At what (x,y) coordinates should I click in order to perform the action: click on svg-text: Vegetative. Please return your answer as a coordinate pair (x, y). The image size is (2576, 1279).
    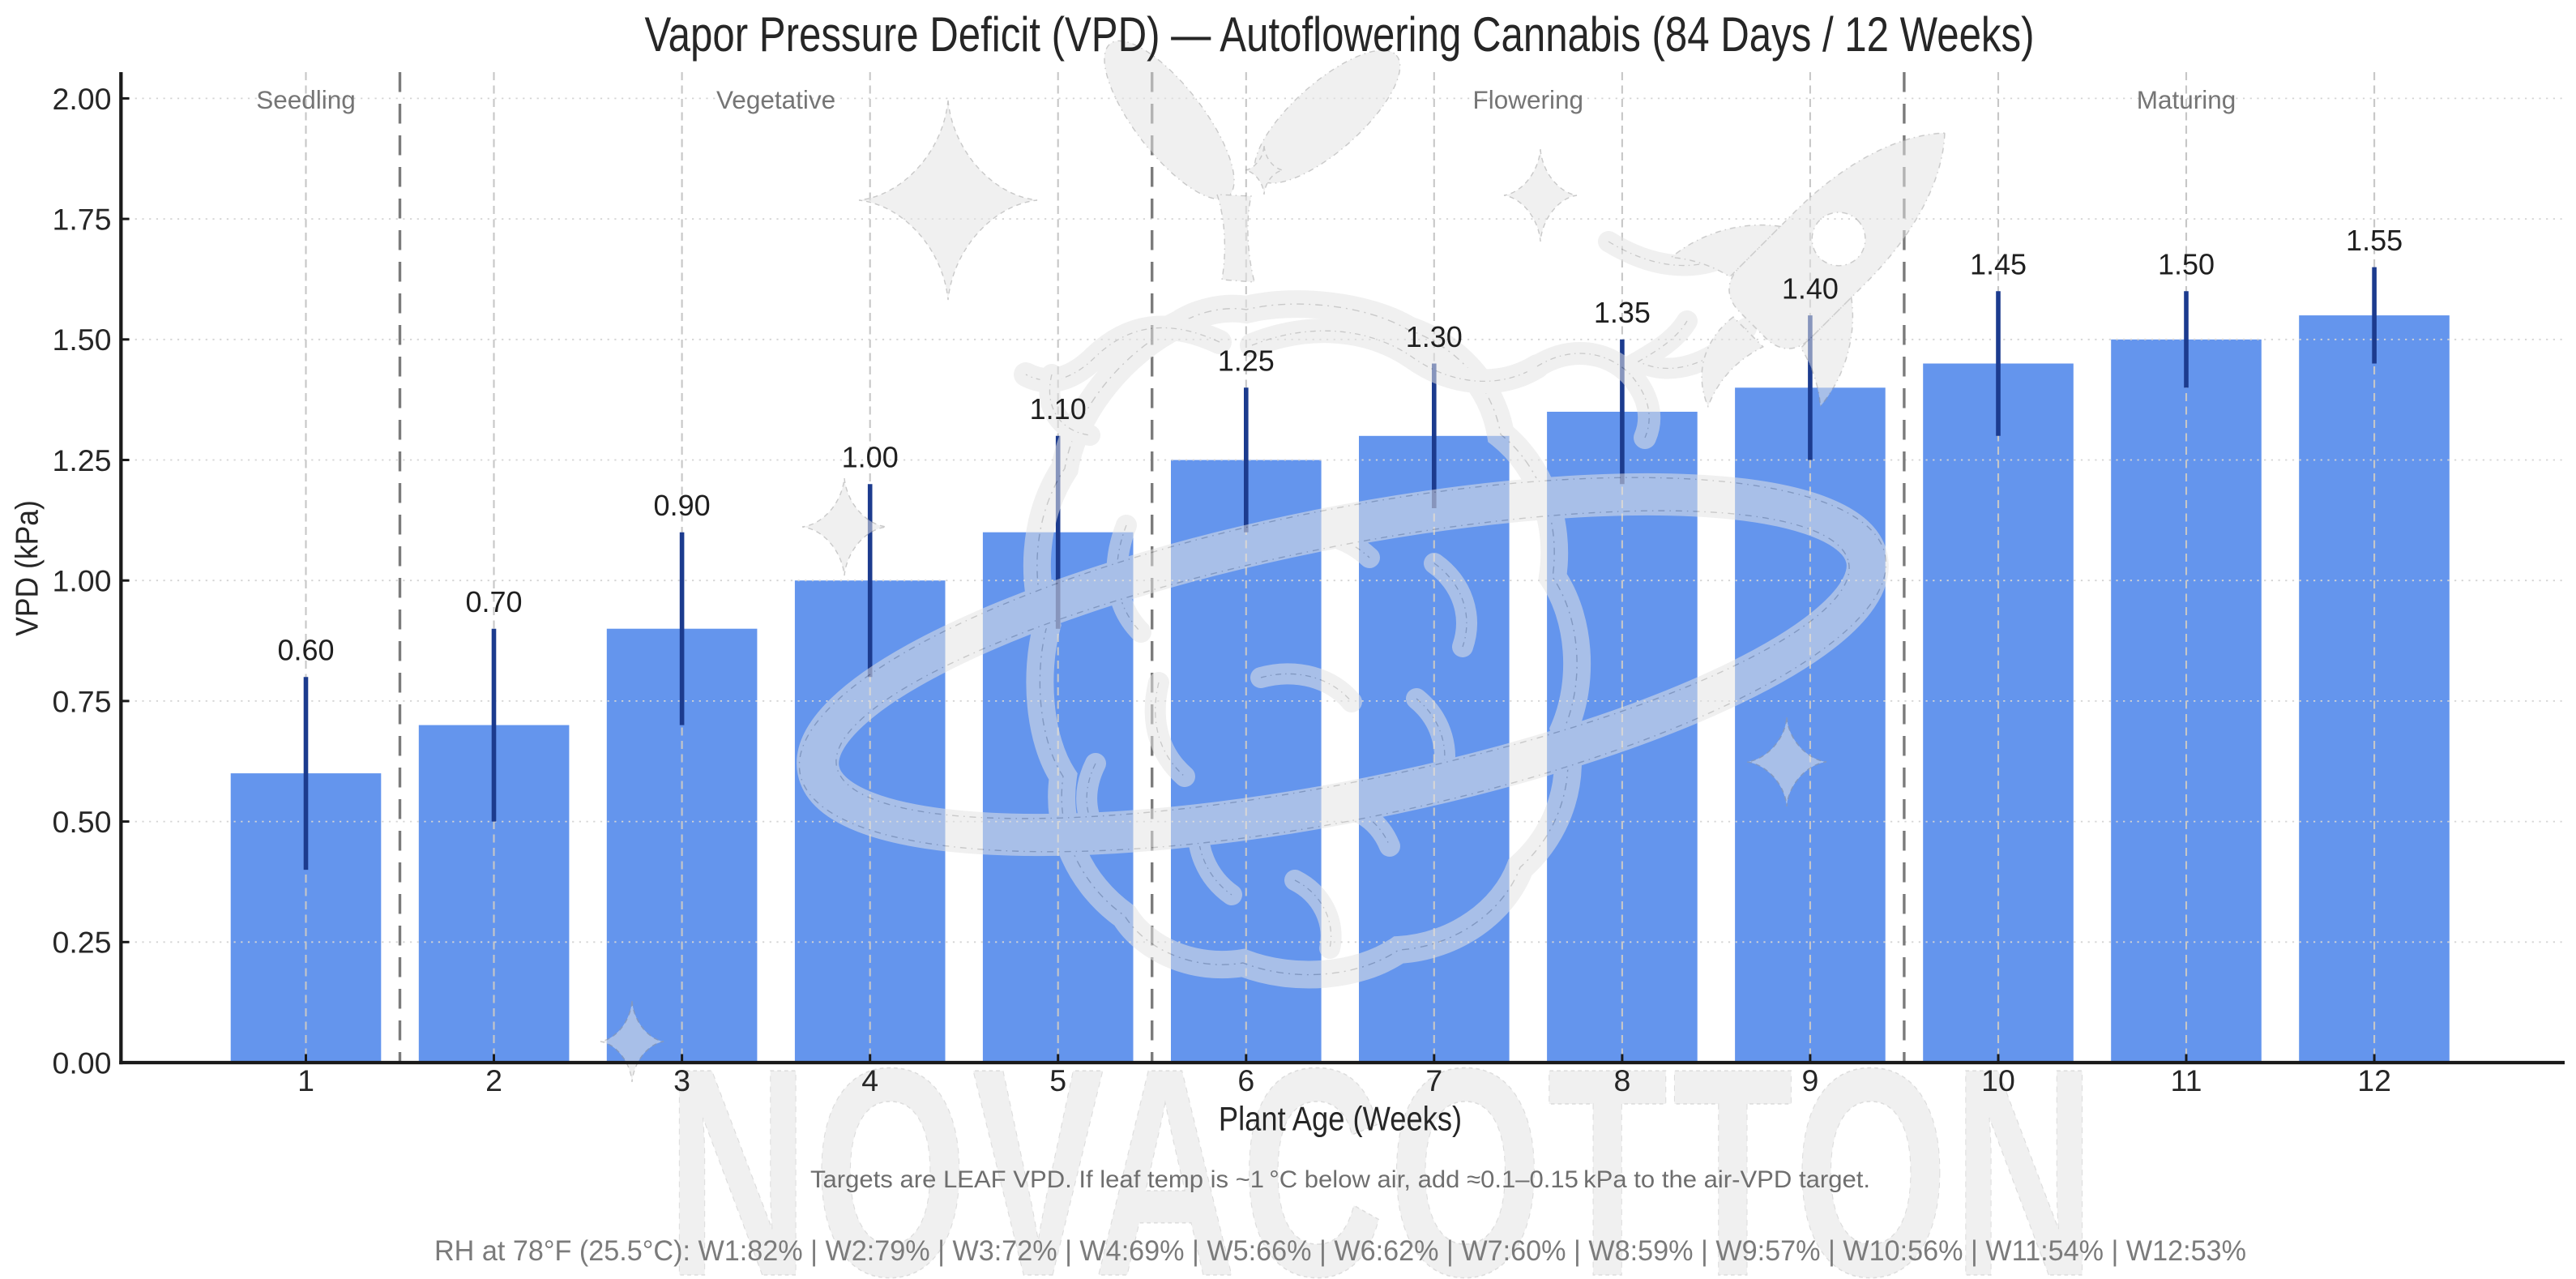
    Looking at the image, I should click on (775, 99).